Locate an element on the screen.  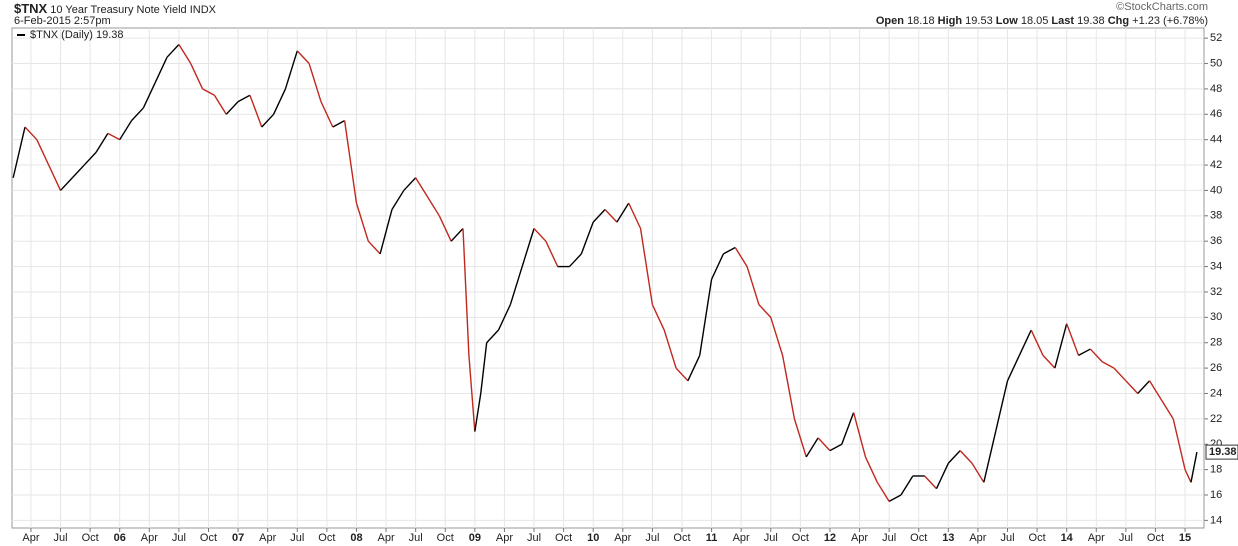
quote-label: Open is located at coordinates (889, 21).